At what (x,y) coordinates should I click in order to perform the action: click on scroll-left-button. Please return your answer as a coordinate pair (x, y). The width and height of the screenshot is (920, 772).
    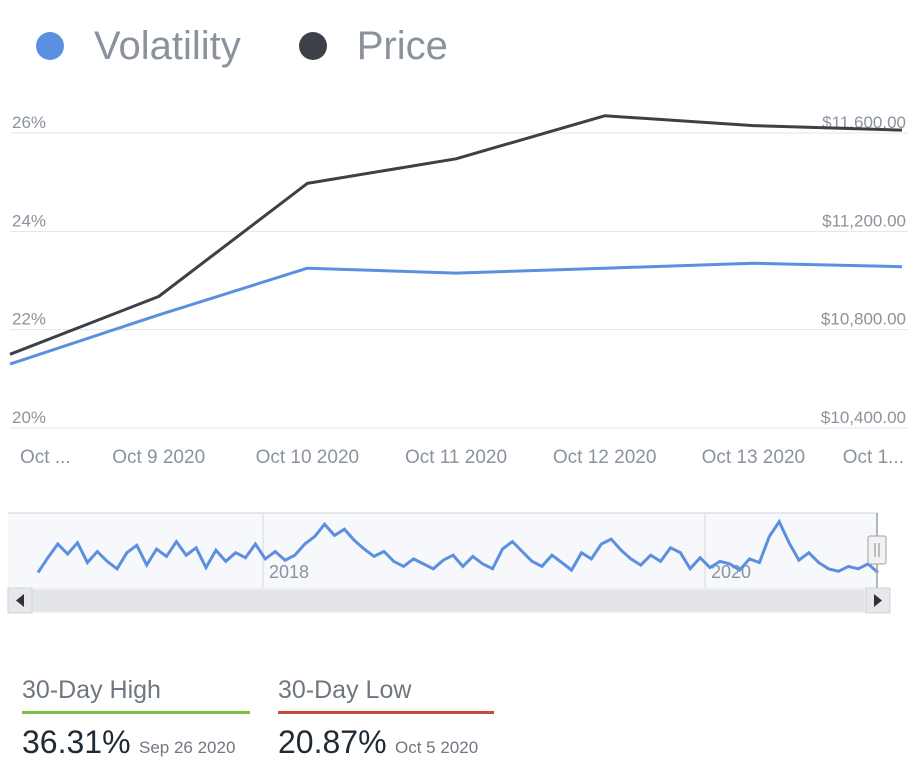
    Looking at the image, I should click on (20, 600).